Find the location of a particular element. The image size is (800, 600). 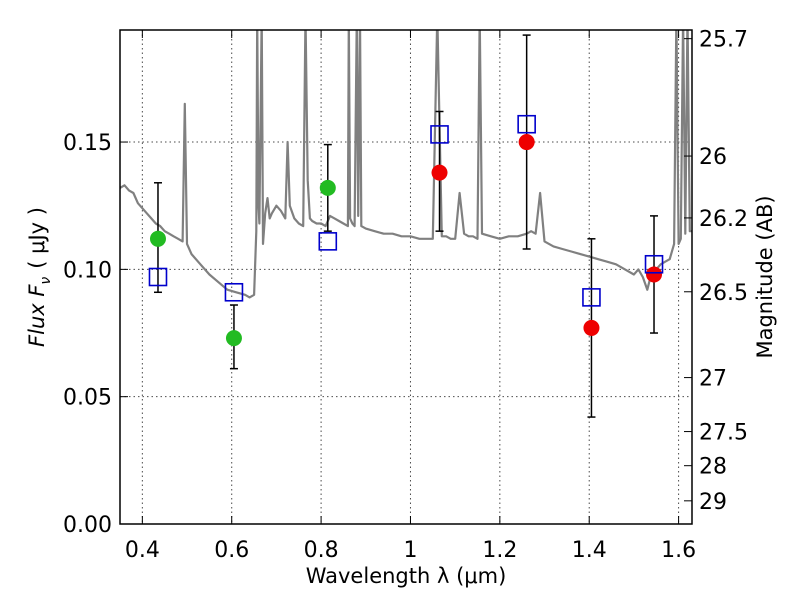

right-tick-label: 26.5 is located at coordinates (723, 293).